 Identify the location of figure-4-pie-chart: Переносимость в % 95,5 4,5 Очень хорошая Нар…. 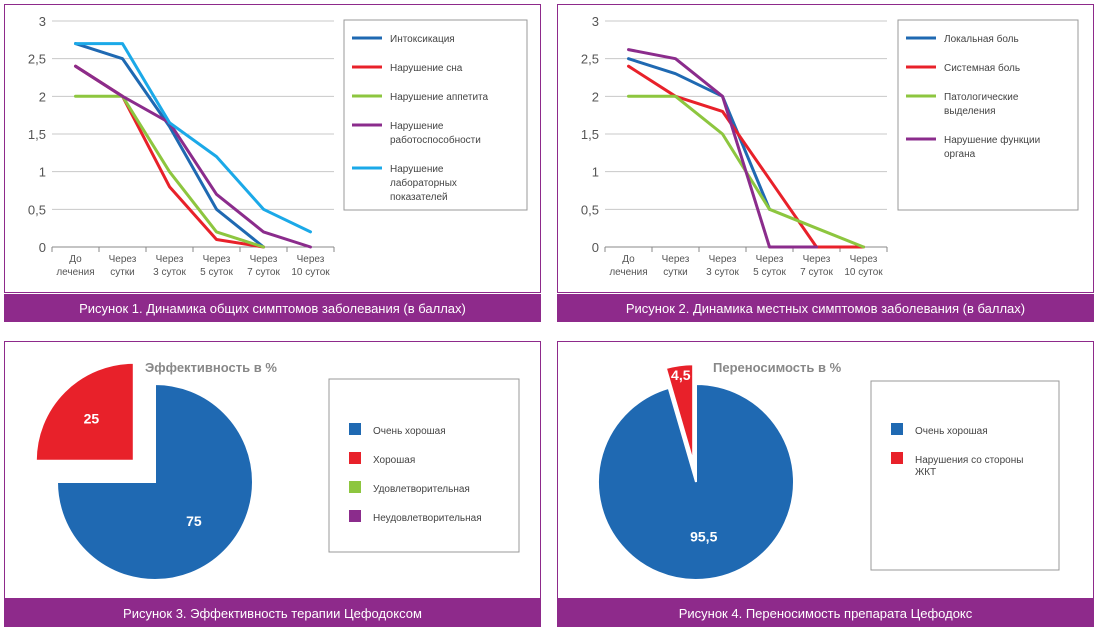
(828, 470).